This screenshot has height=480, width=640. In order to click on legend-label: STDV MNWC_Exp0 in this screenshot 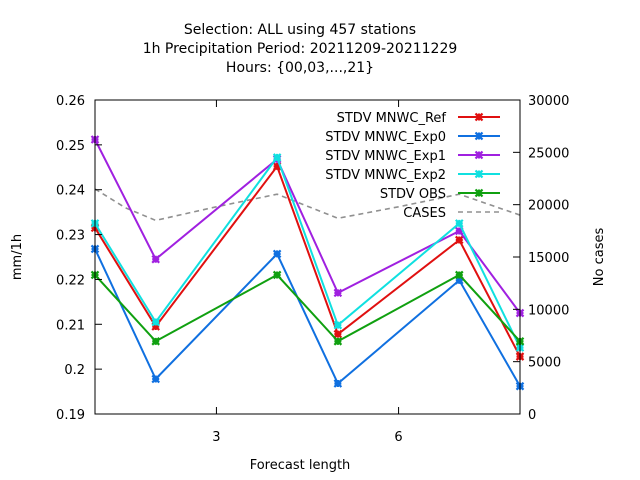, I will do `click(385, 137)`.